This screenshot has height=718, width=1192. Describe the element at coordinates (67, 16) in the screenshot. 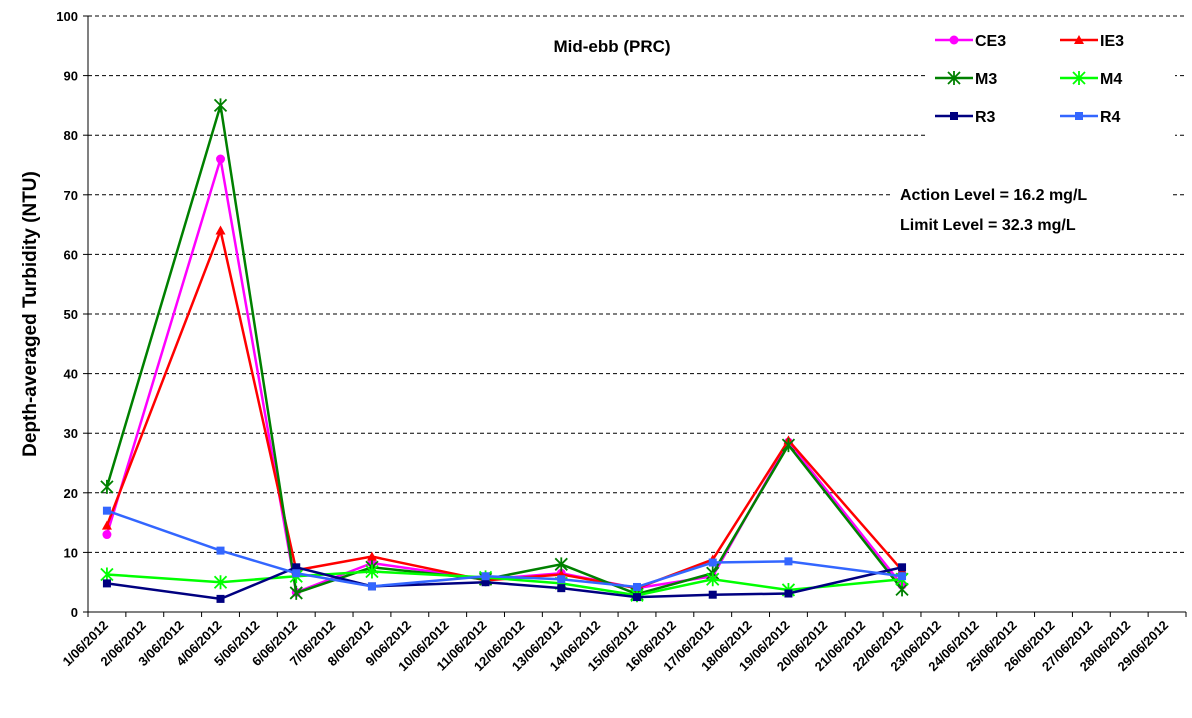

I see `y-tick-label: 100` at that location.